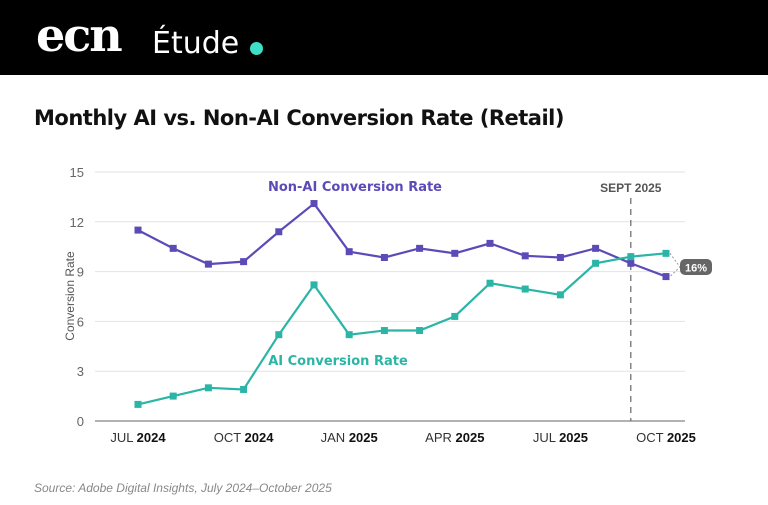 The width and height of the screenshot is (768, 505). Describe the element at coordinates (675, 265) in the screenshot. I see `badge-connector` at that location.